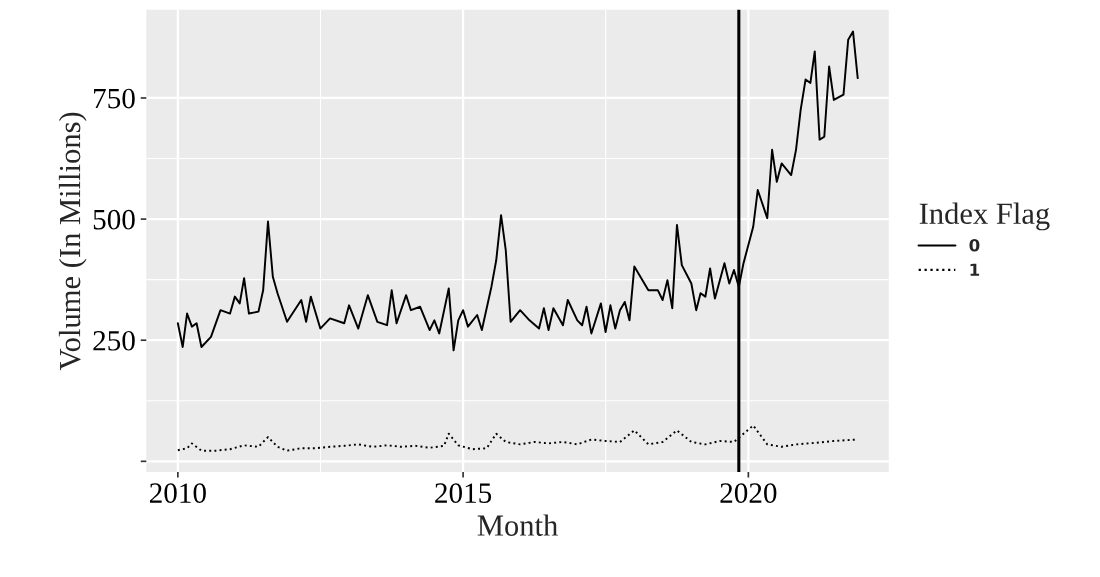 This screenshot has height=577, width=1100. What do you see at coordinates (114, 98) in the screenshot?
I see `y-tick-label: 750` at bounding box center [114, 98].